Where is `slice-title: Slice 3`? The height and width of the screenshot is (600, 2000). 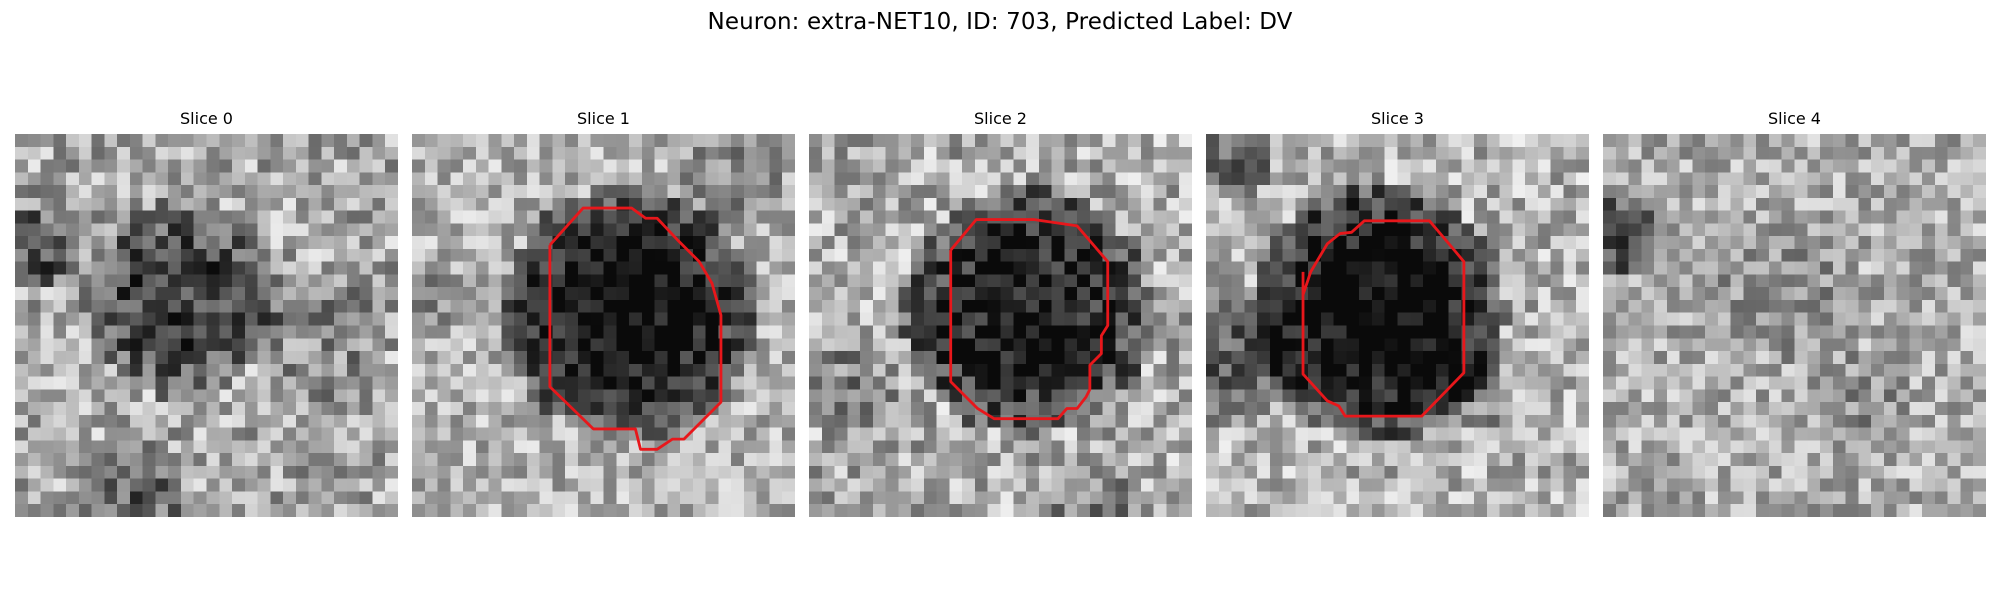 slice-title: Slice 3 is located at coordinates (1397, 118).